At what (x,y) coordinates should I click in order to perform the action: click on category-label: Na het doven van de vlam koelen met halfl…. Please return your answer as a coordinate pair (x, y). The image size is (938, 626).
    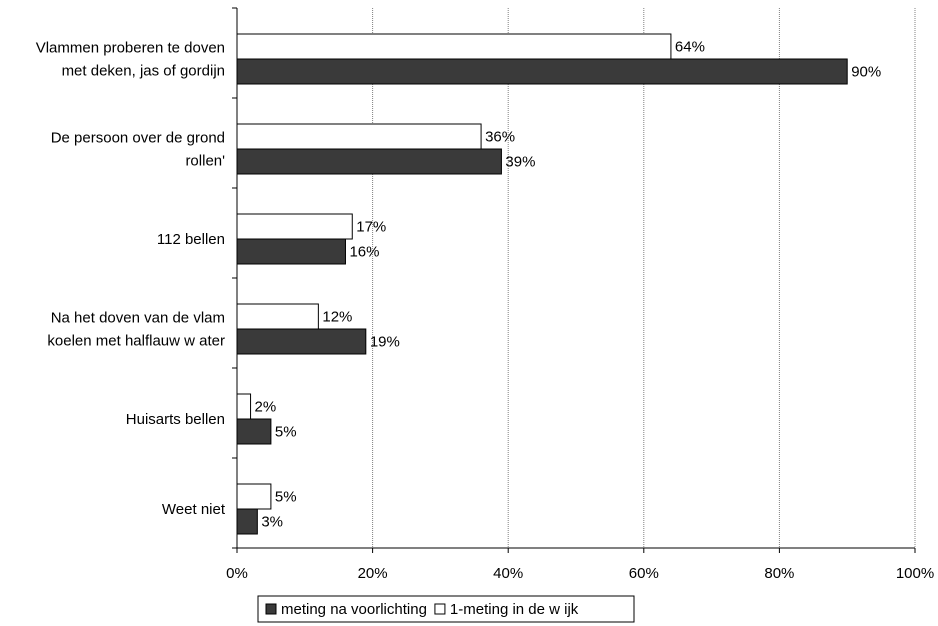
    Looking at the image, I should click on (136, 330).